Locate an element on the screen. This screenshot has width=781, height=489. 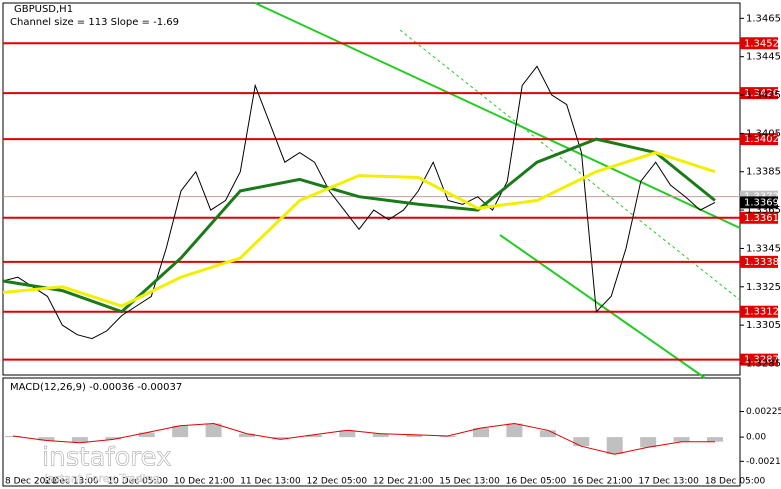
title: GBPUSD,H1 is located at coordinates (43, 9).